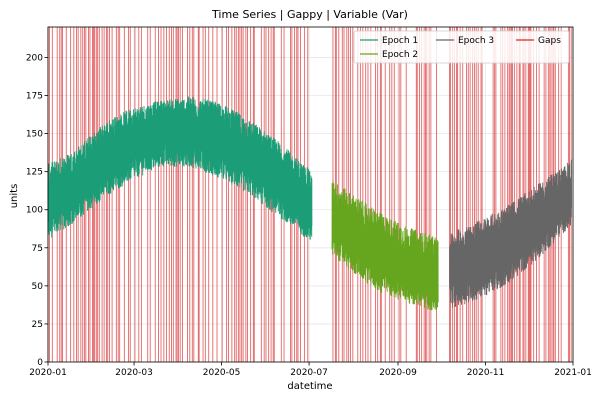 This screenshot has height=401, width=601. I want to click on x-tick-label: 2020-01, so click(48, 373).